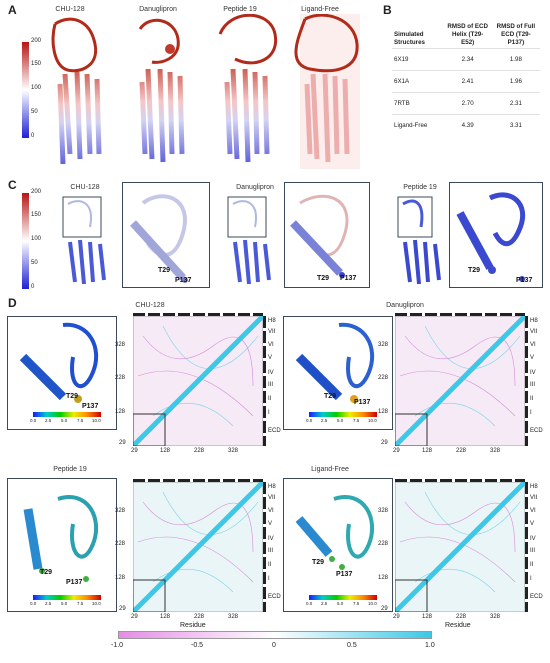  I want to click on d2-xtick-128: 128, so click(427, 451).